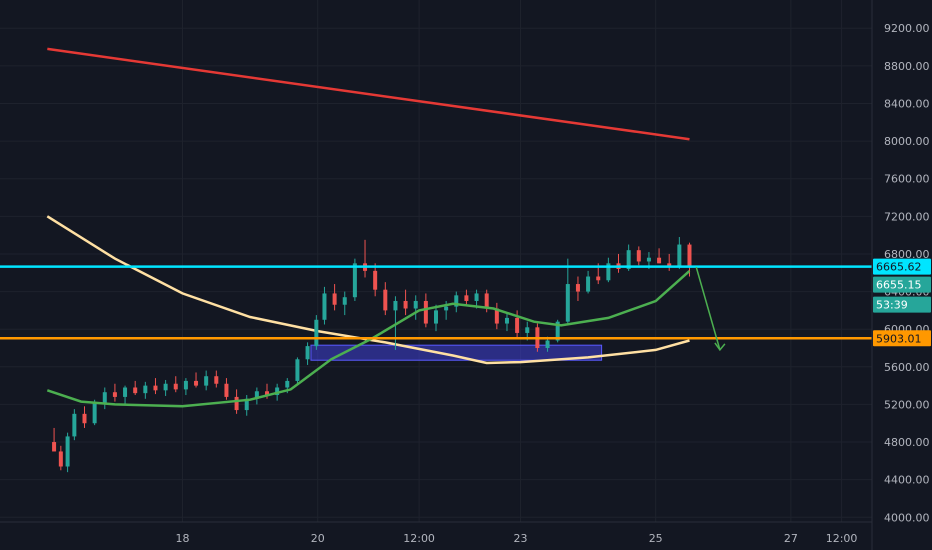 This screenshot has width=932, height=550. What do you see at coordinates (708, 308) in the screenshot?
I see `projection-arrow-line` at bounding box center [708, 308].